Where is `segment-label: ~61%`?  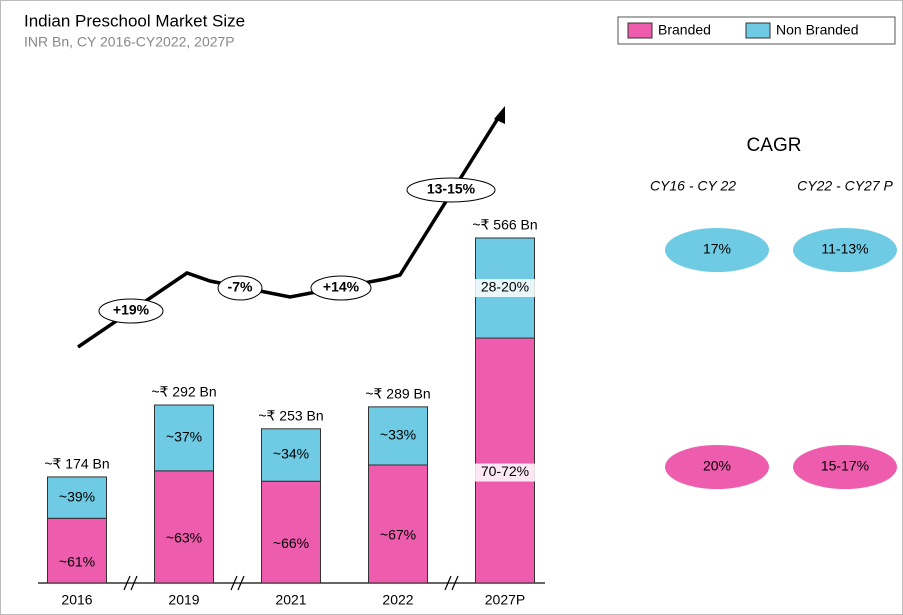 segment-label: ~61% is located at coordinates (77, 561).